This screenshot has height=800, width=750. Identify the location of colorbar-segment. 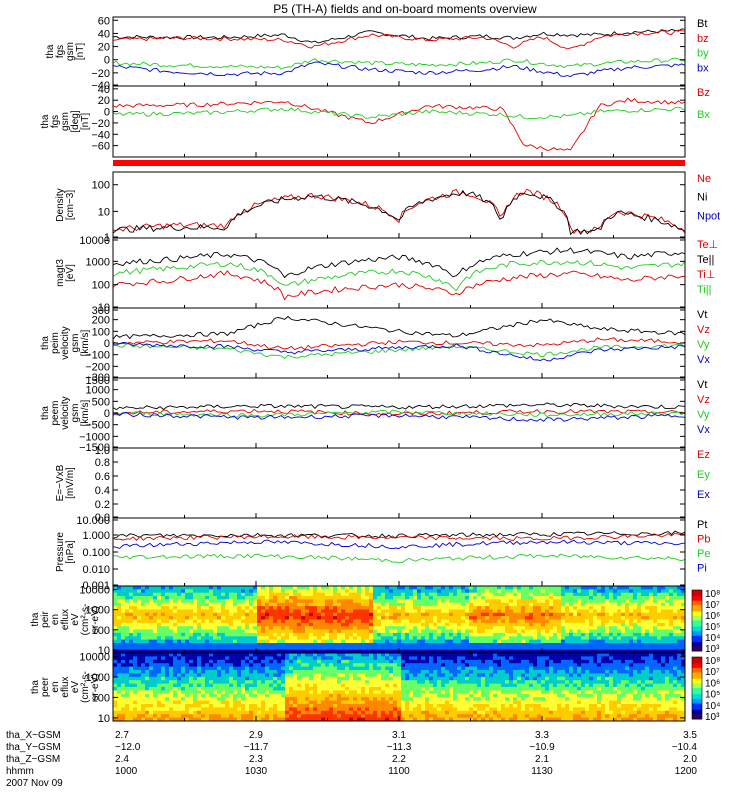
(697, 639).